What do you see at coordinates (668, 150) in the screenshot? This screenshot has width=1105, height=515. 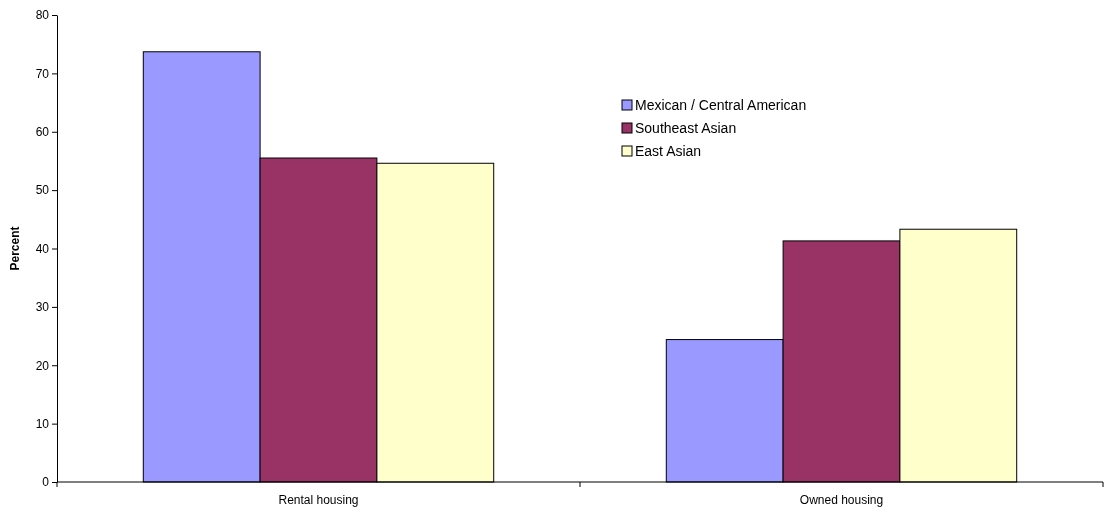 I see `legend-label: East Asian` at bounding box center [668, 150].